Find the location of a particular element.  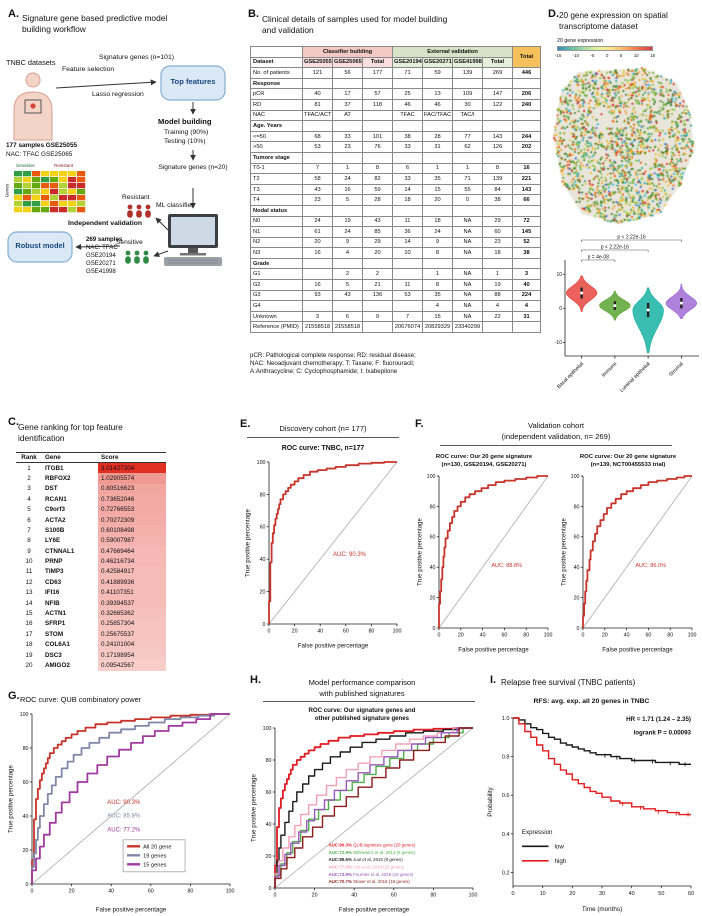

table-row: Grade is located at coordinates (396, 263).